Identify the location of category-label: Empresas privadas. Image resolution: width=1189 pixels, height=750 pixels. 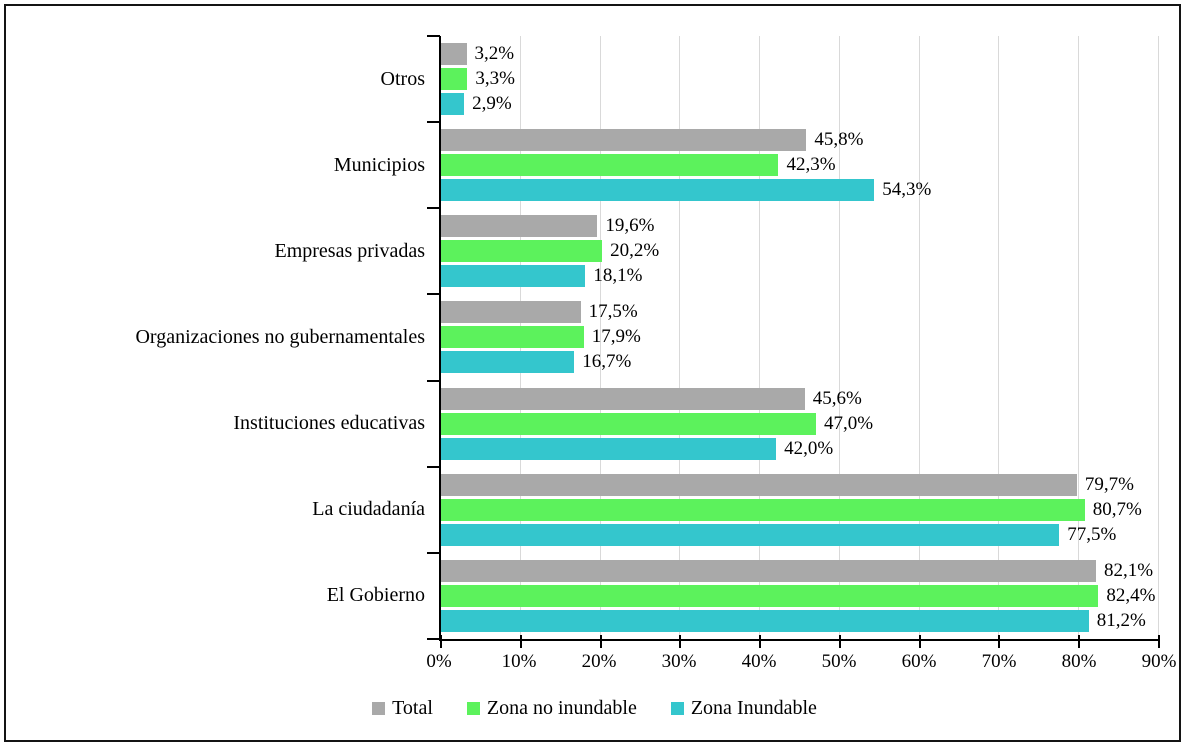
(349, 250).